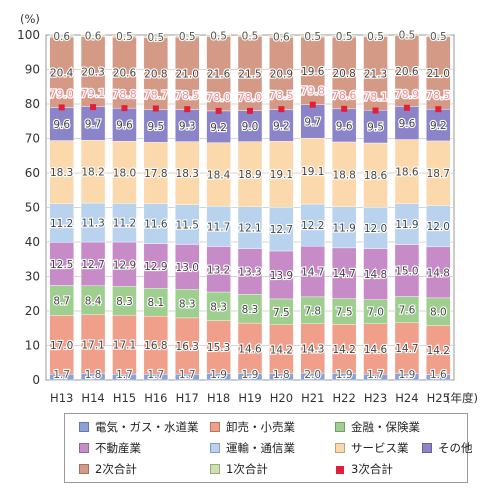 The image size is (499, 491). I want to click on data-label: 7.0, so click(375, 313).